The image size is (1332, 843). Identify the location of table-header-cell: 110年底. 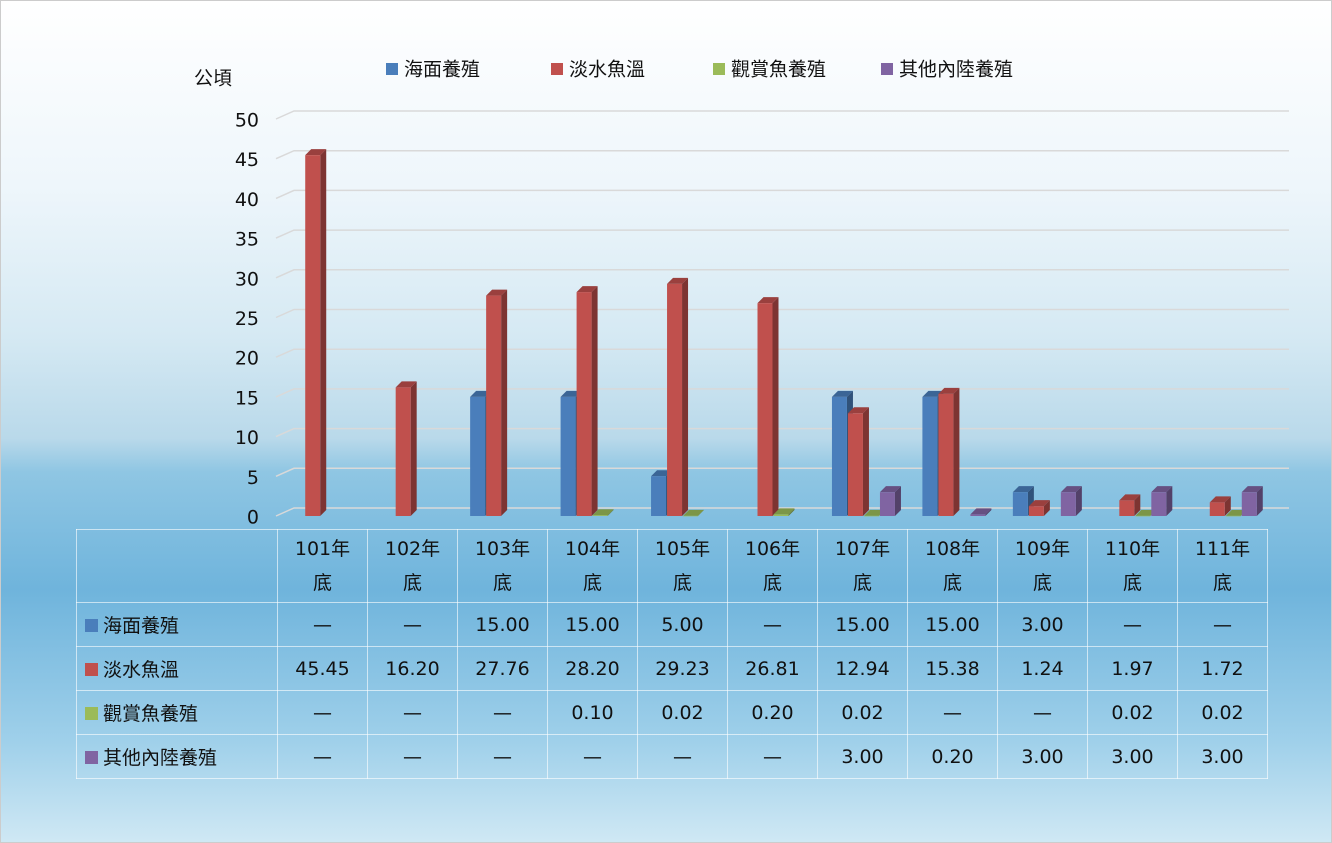
(1132, 566).